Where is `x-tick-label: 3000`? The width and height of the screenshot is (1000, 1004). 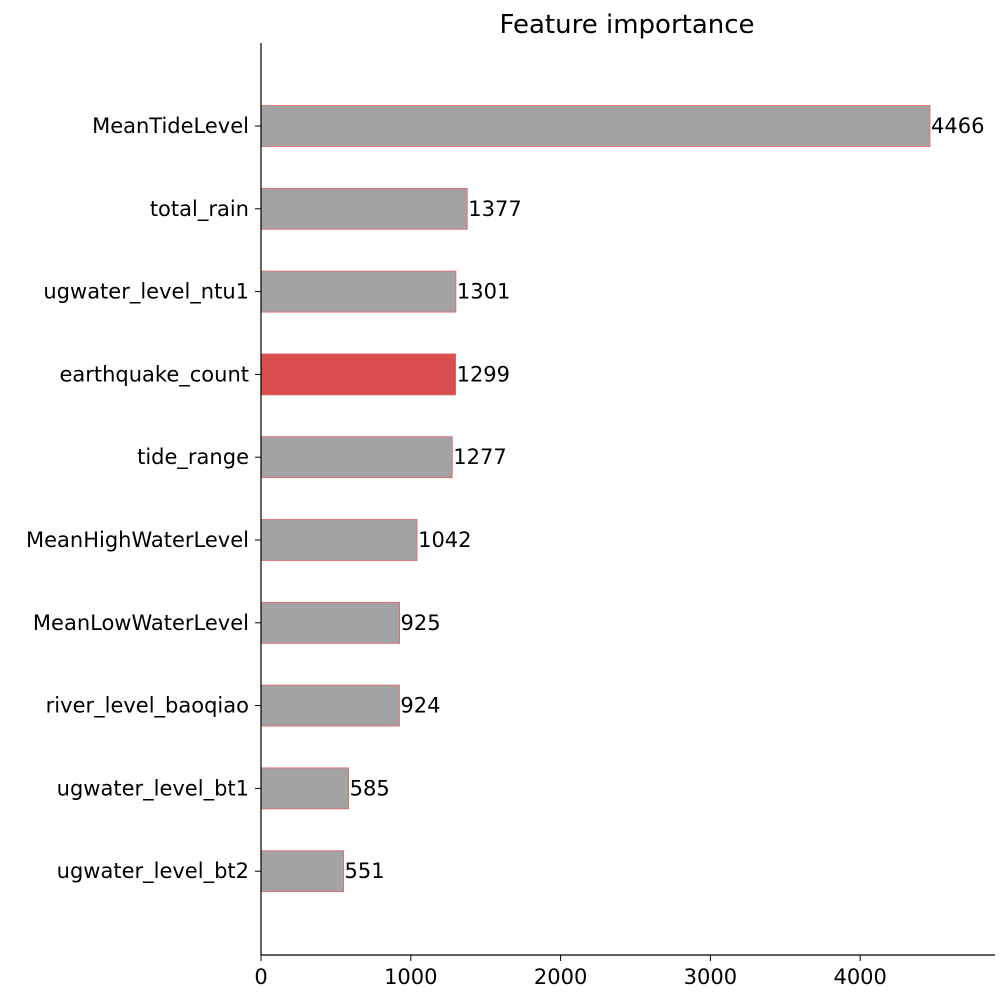 x-tick-label: 3000 is located at coordinates (710, 977).